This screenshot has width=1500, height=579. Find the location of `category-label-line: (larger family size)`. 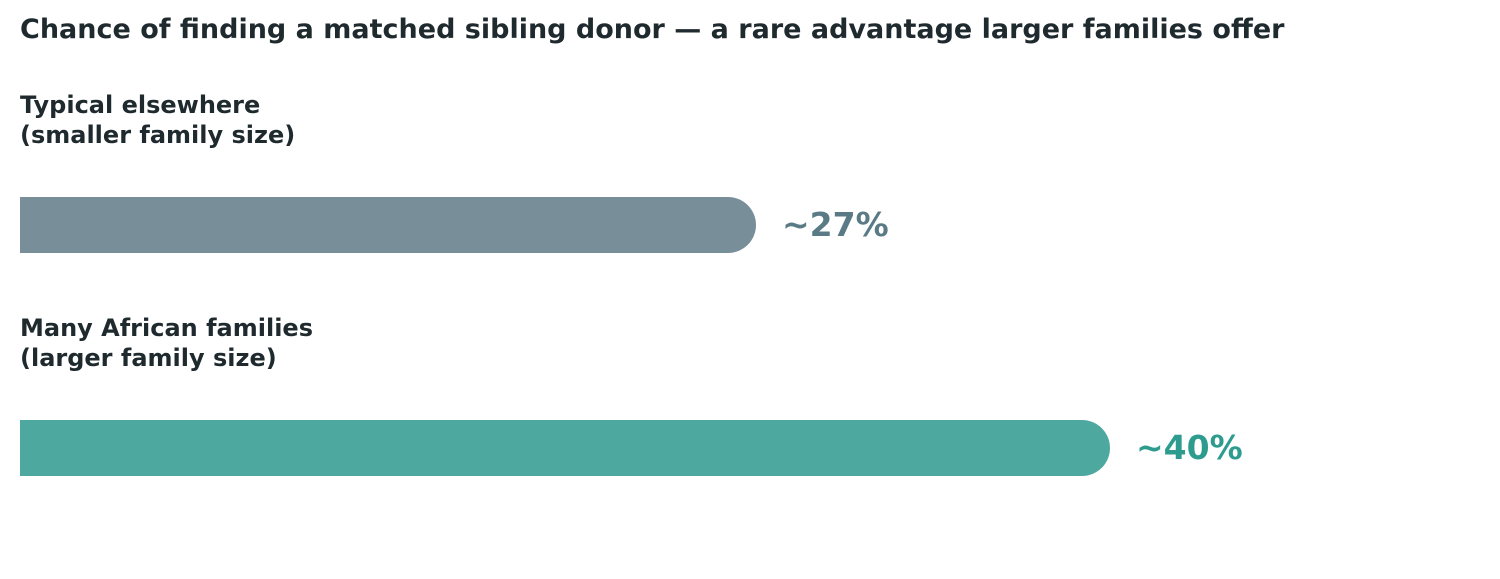

category-label-line: (larger family size) is located at coordinates (148, 358).